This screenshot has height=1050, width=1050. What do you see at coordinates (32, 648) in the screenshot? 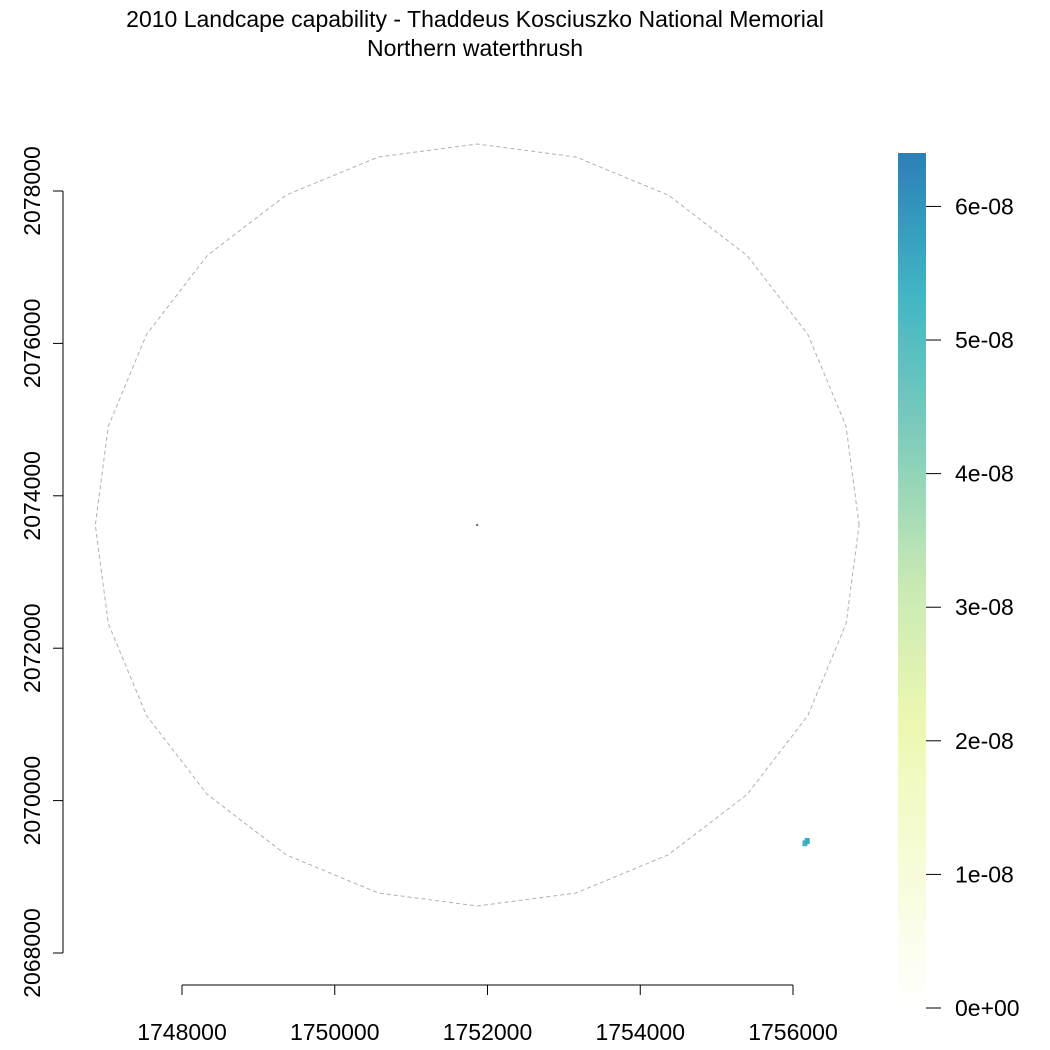
I see `y-tick-label: 2072000` at bounding box center [32, 648].